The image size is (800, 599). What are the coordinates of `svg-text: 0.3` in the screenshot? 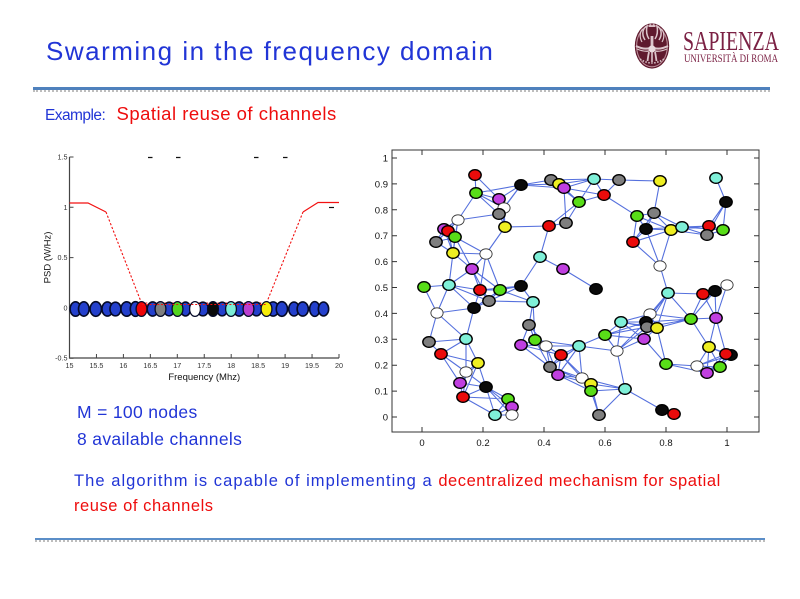 It's located at (381, 340).